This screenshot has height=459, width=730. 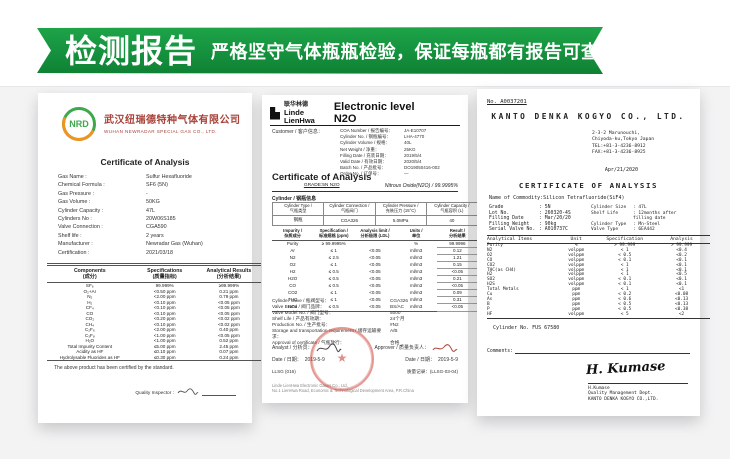 What do you see at coordinates (292, 271) in the screenshot?
I see `table-cell: H2` at bounding box center [292, 271].